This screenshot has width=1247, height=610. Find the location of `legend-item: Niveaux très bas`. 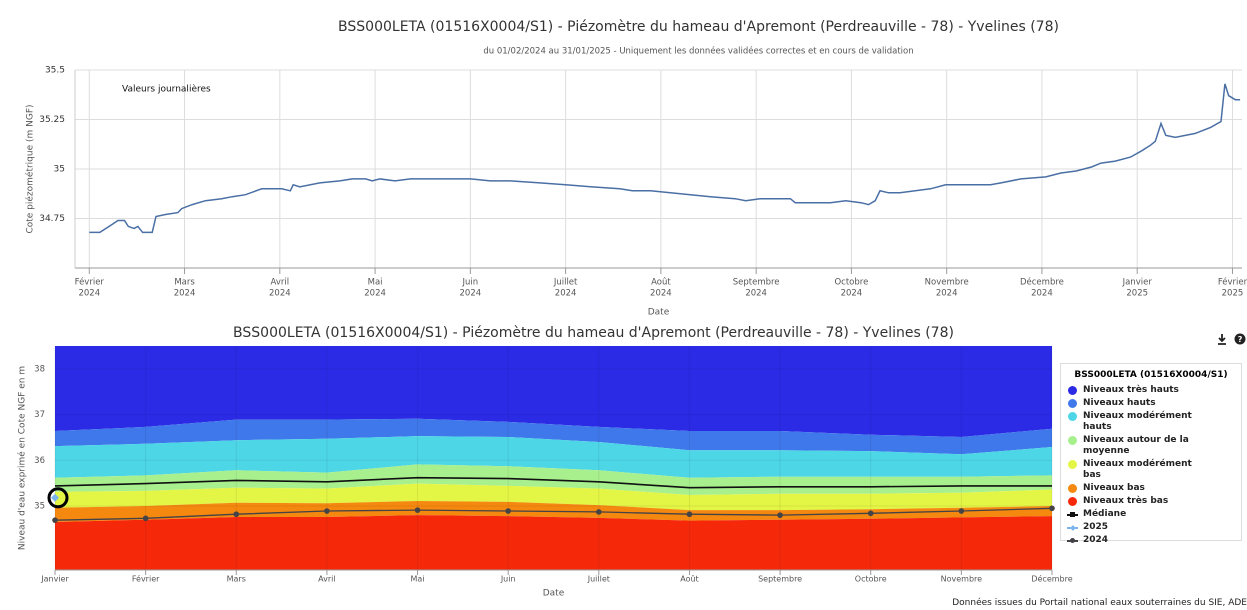

legend-item: Niveaux très bas is located at coordinates (1151, 501).